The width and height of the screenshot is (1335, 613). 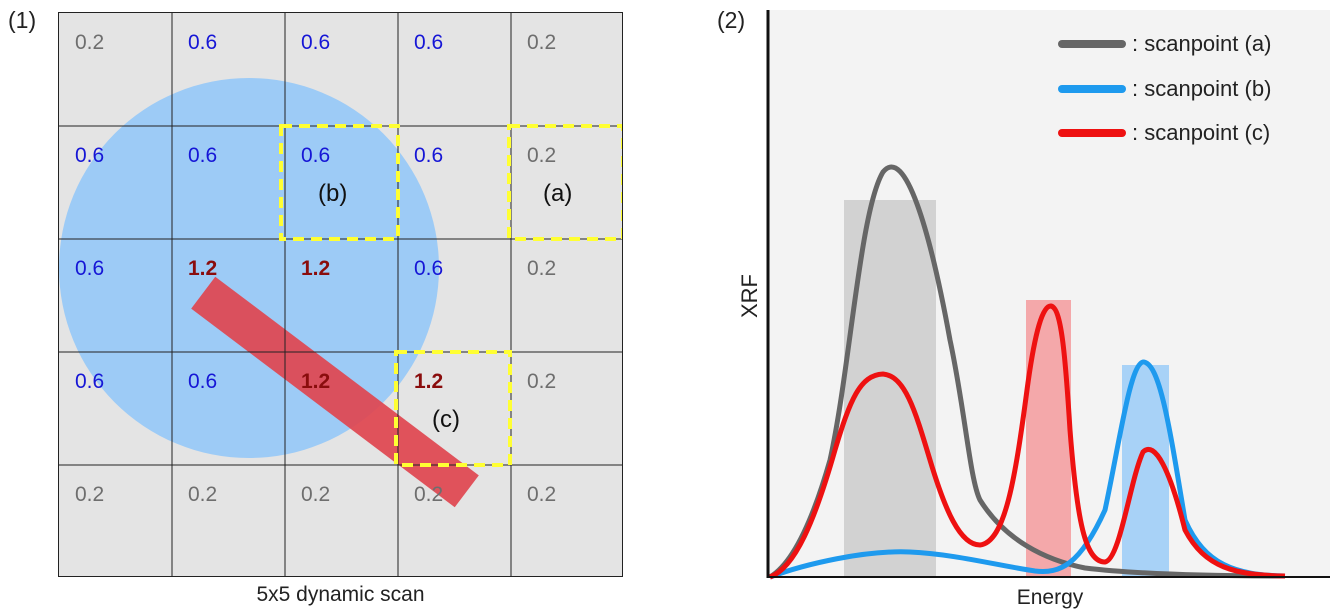 I want to click on scanpoint-b-box, so click(x=339, y=182).